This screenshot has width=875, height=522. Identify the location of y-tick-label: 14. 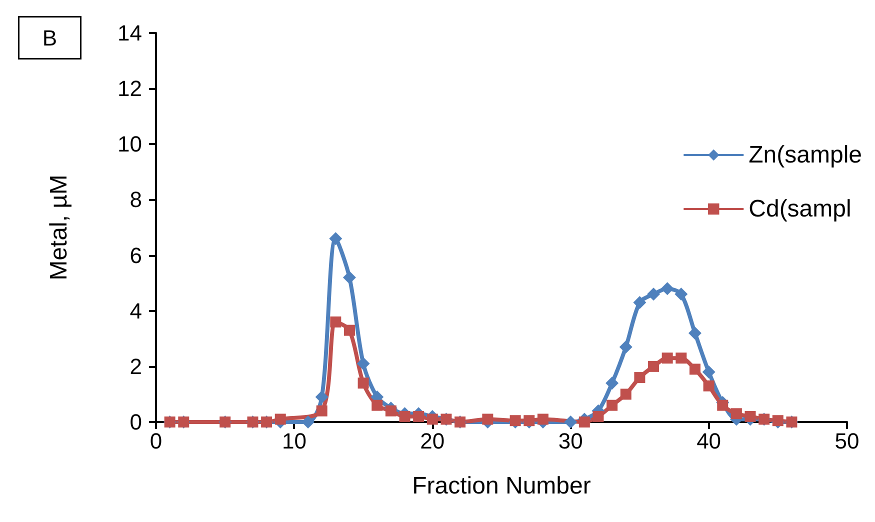
(130, 33).